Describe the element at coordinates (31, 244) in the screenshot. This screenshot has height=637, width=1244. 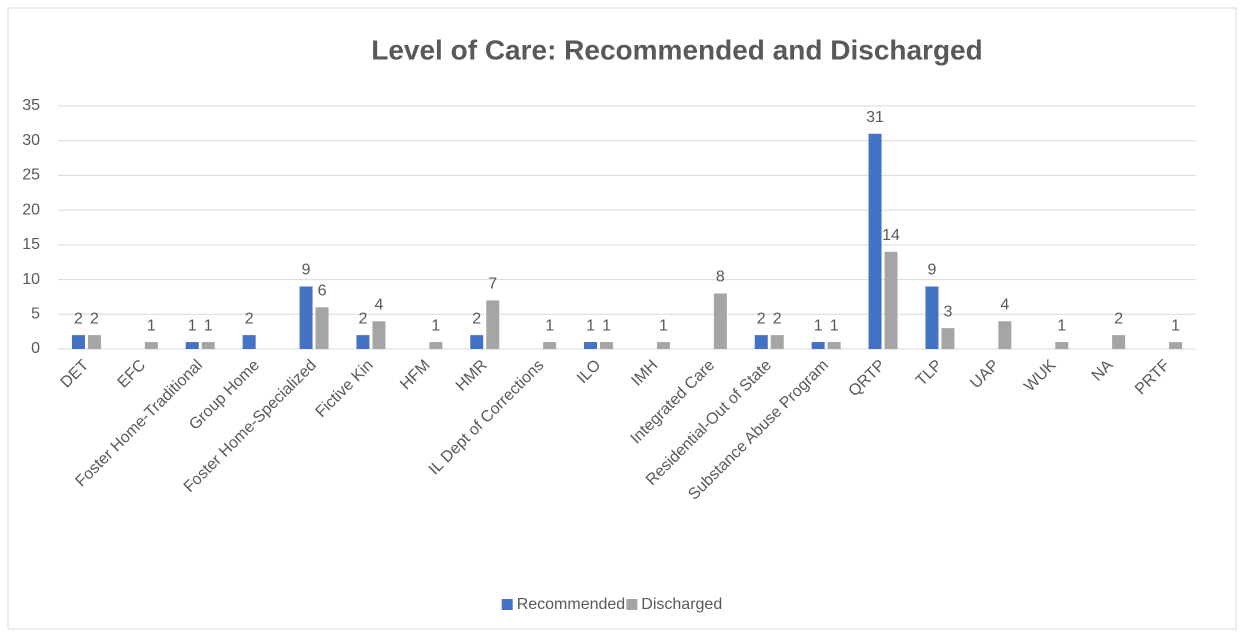
I see `y-tick-label: 15` at that location.